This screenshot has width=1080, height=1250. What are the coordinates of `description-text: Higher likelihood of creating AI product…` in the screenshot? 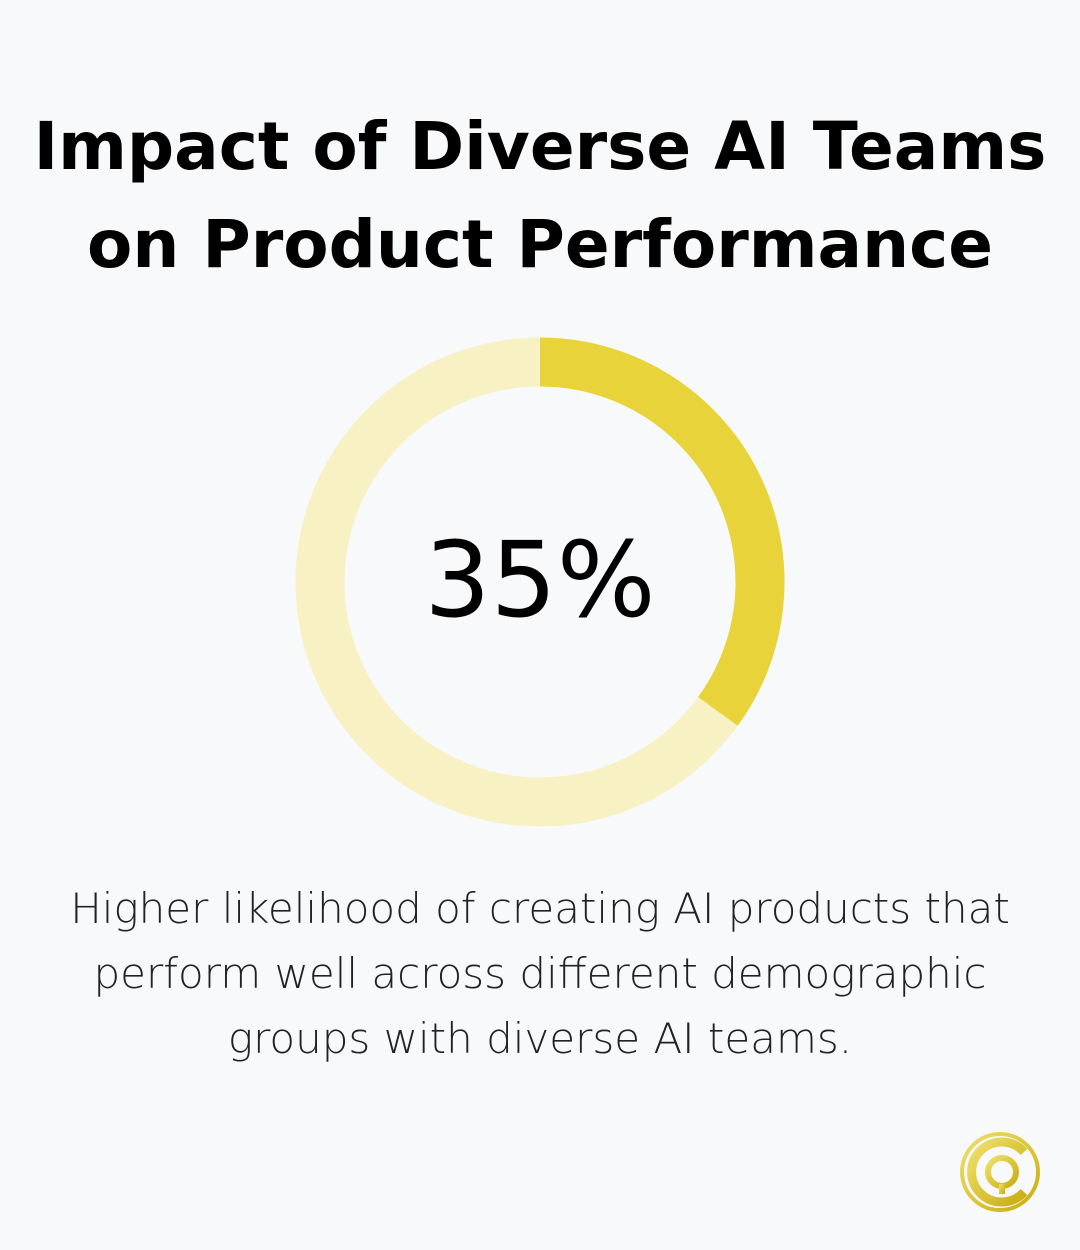 It's located at (540, 973).